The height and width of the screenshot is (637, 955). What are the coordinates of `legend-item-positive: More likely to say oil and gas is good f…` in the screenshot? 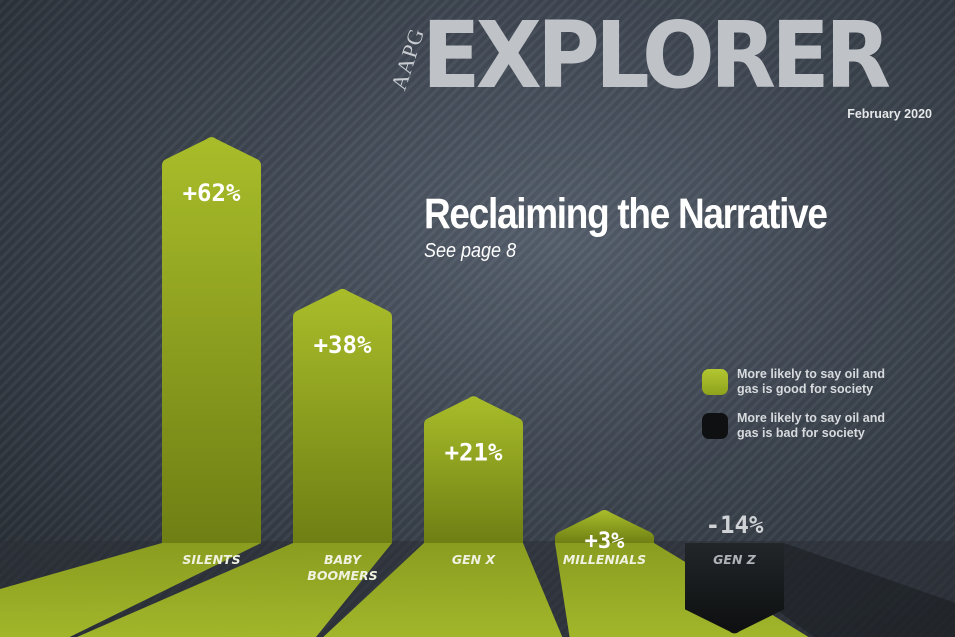 It's located at (797, 384).